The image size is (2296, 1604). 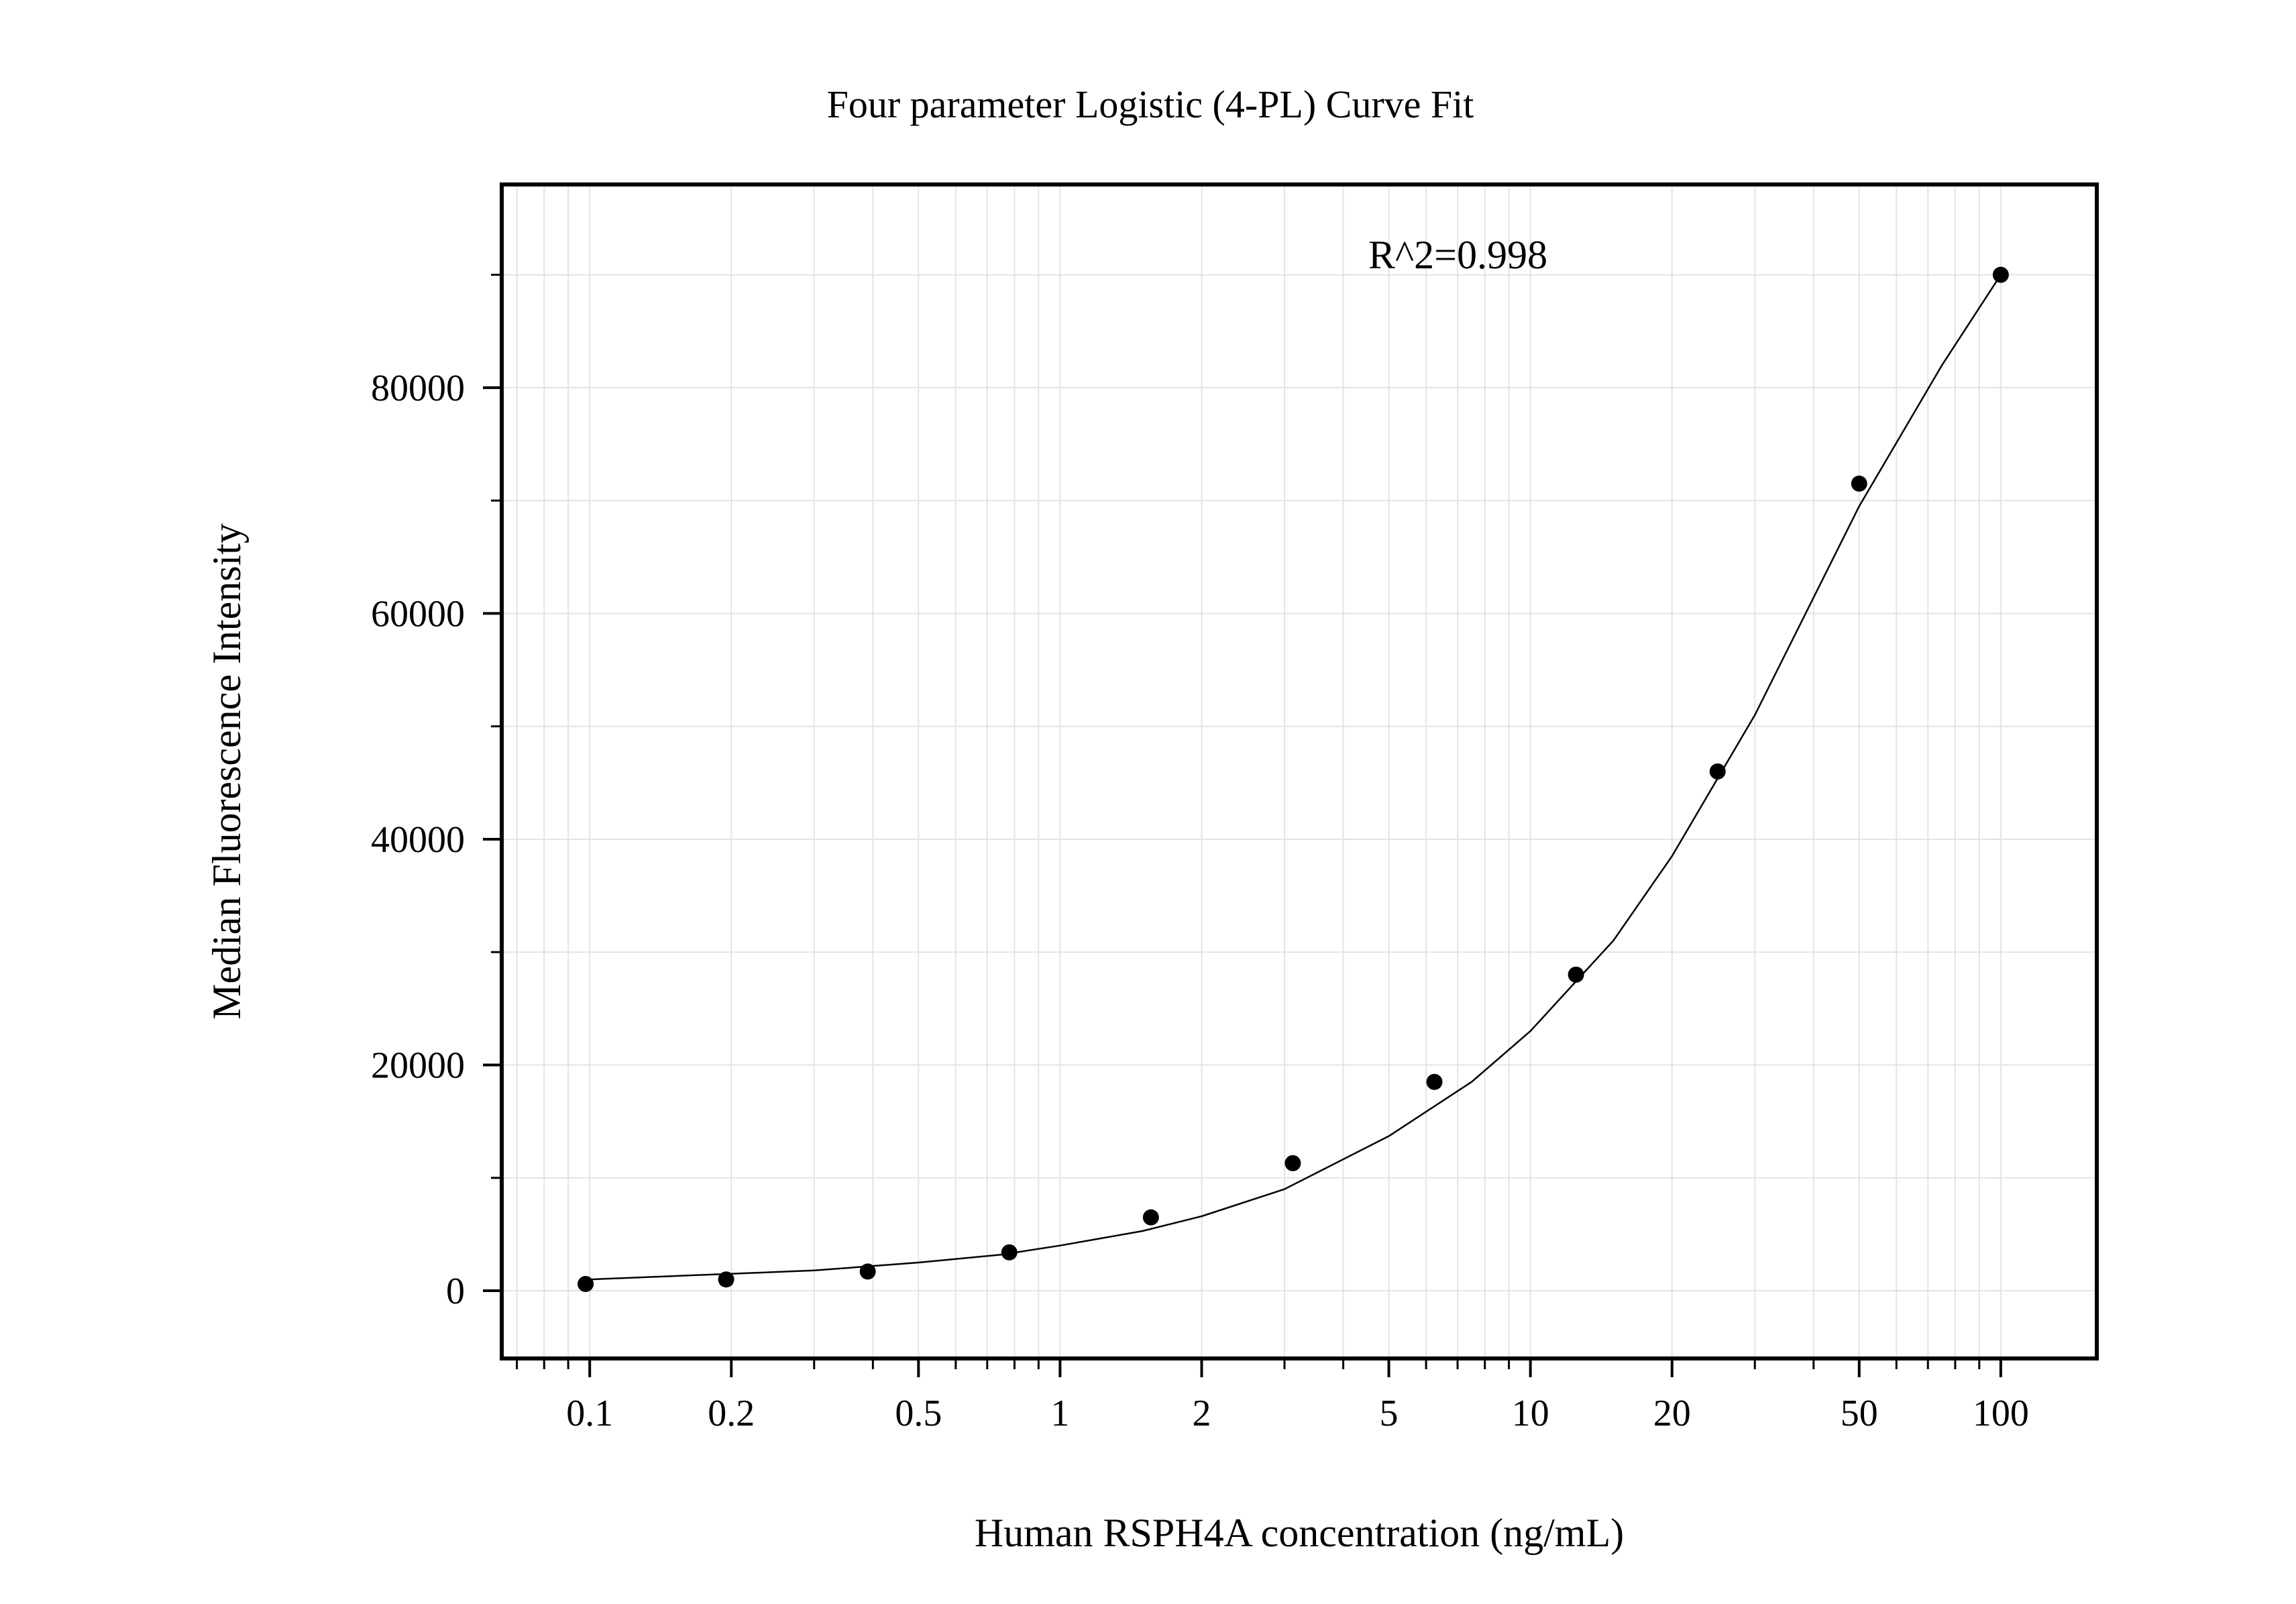 I want to click on x-tick-label: 10, so click(x=1530, y=1413).